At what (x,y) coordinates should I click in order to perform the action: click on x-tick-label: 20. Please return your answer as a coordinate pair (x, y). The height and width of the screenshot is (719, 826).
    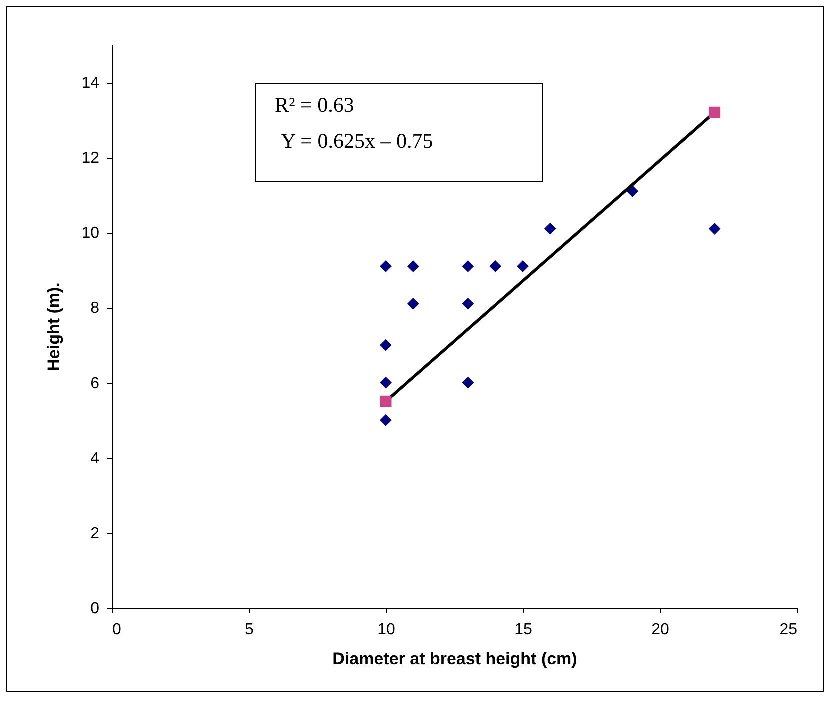
    Looking at the image, I should click on (661, 630).